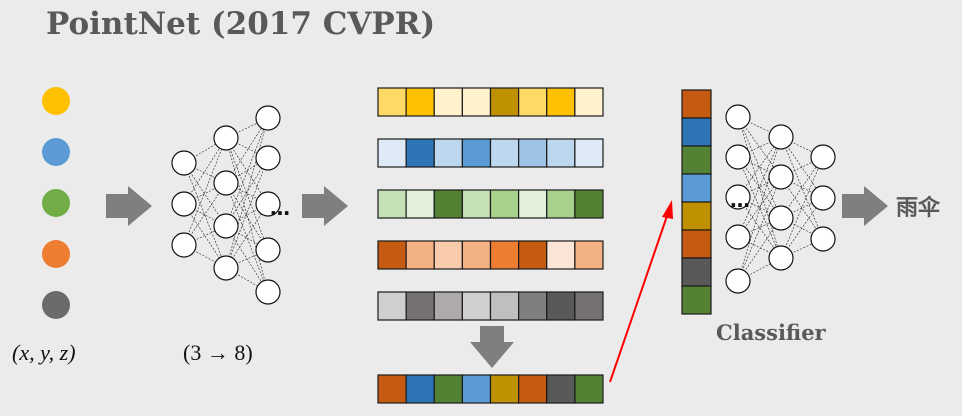 This screenshot has height=416, width=962. What do you see at coordinates (918, 208) in the screenshot?
I see `output-class-label: 雨伞` at bounding box center [918, 208].